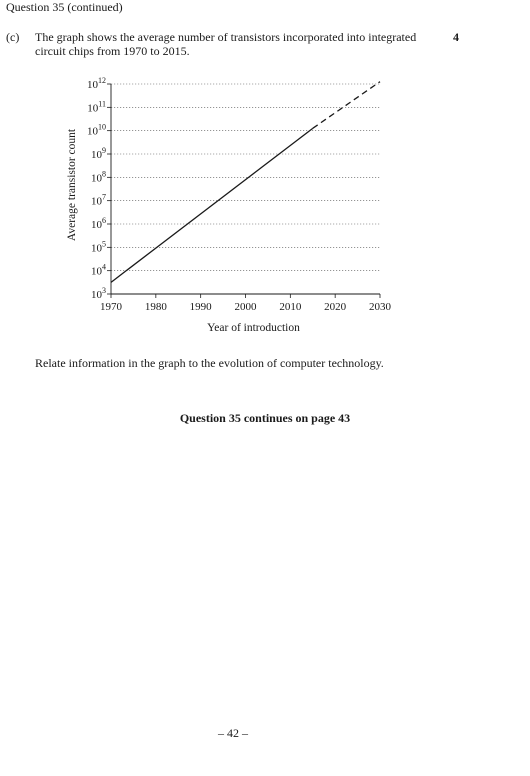 The image size is (530, 776). I want to click on page-number: – 42 –, so click(233, 733).